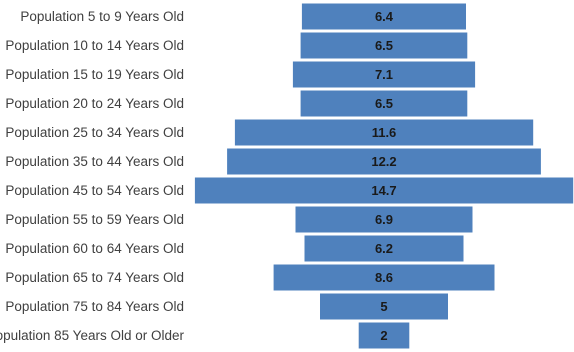 The height and width of the screenshot is (352, 574). I want to click on category-label: Population 55 to 59 Years Old, so click(94, 219).